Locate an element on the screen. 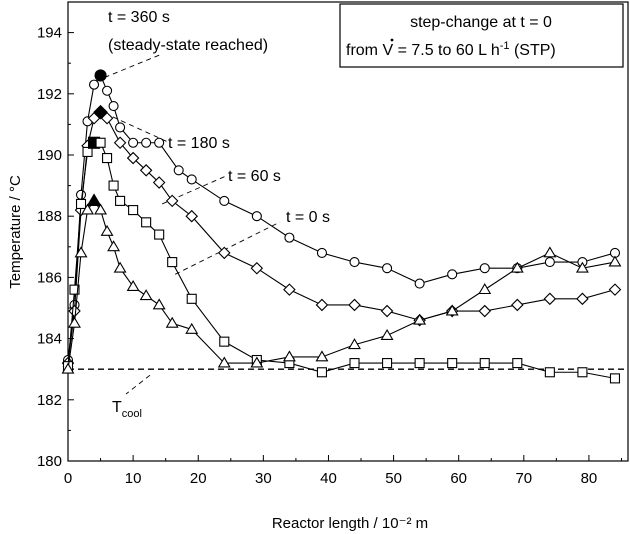 The image size is (630, 534). y-tick-label: 182 is located at coordinates (49, 400).